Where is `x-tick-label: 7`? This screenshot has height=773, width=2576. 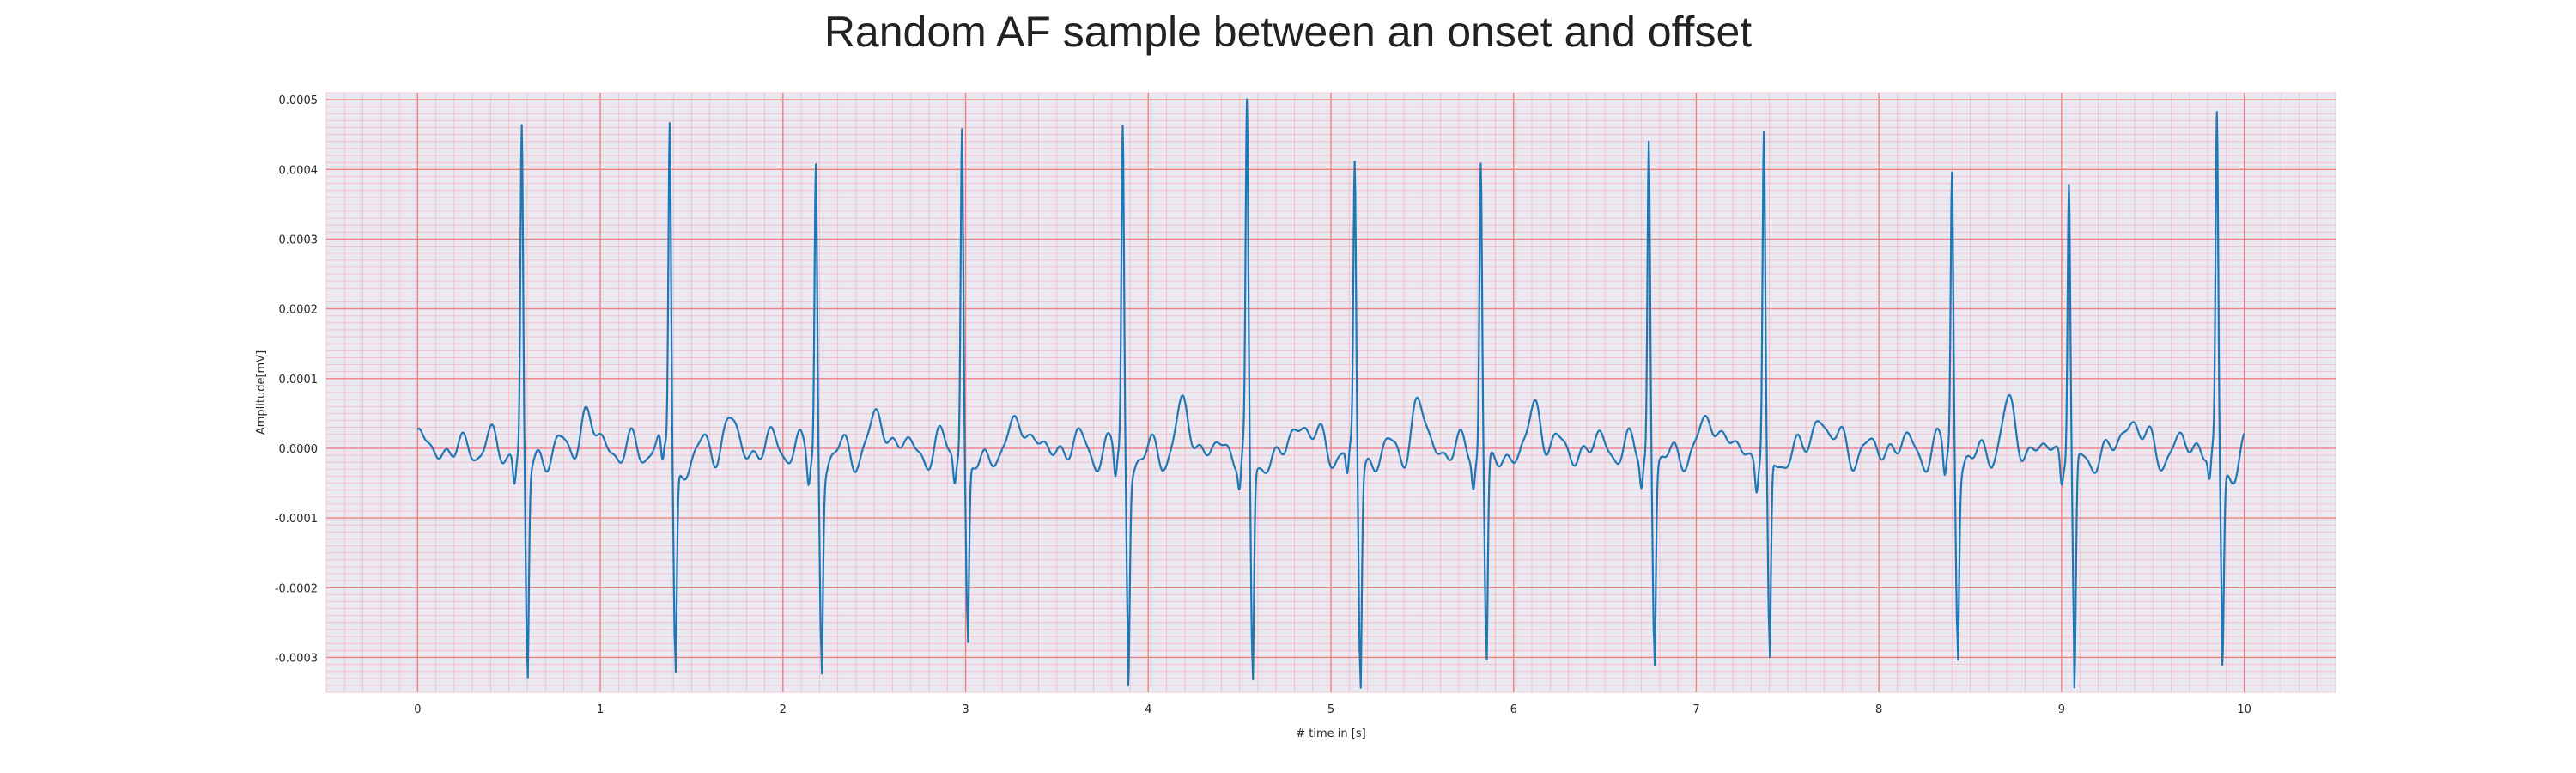
x-tick-label: 7 is located at coordinates (1696, 709).